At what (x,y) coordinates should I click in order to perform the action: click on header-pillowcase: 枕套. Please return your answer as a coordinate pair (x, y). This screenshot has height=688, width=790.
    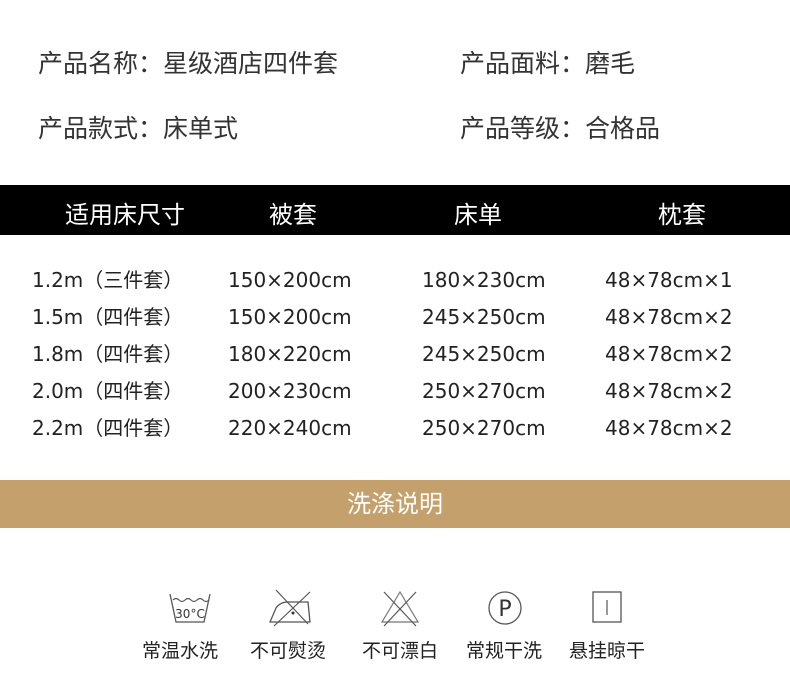
    Looking at the image, I should click on (682, 215).